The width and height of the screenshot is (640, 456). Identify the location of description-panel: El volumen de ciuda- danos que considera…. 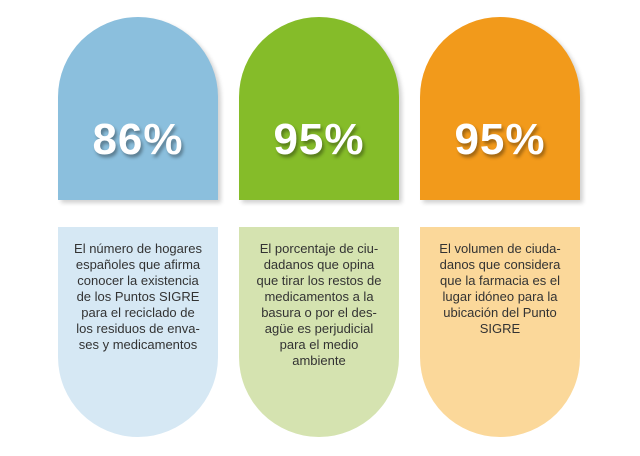
(500, 332).